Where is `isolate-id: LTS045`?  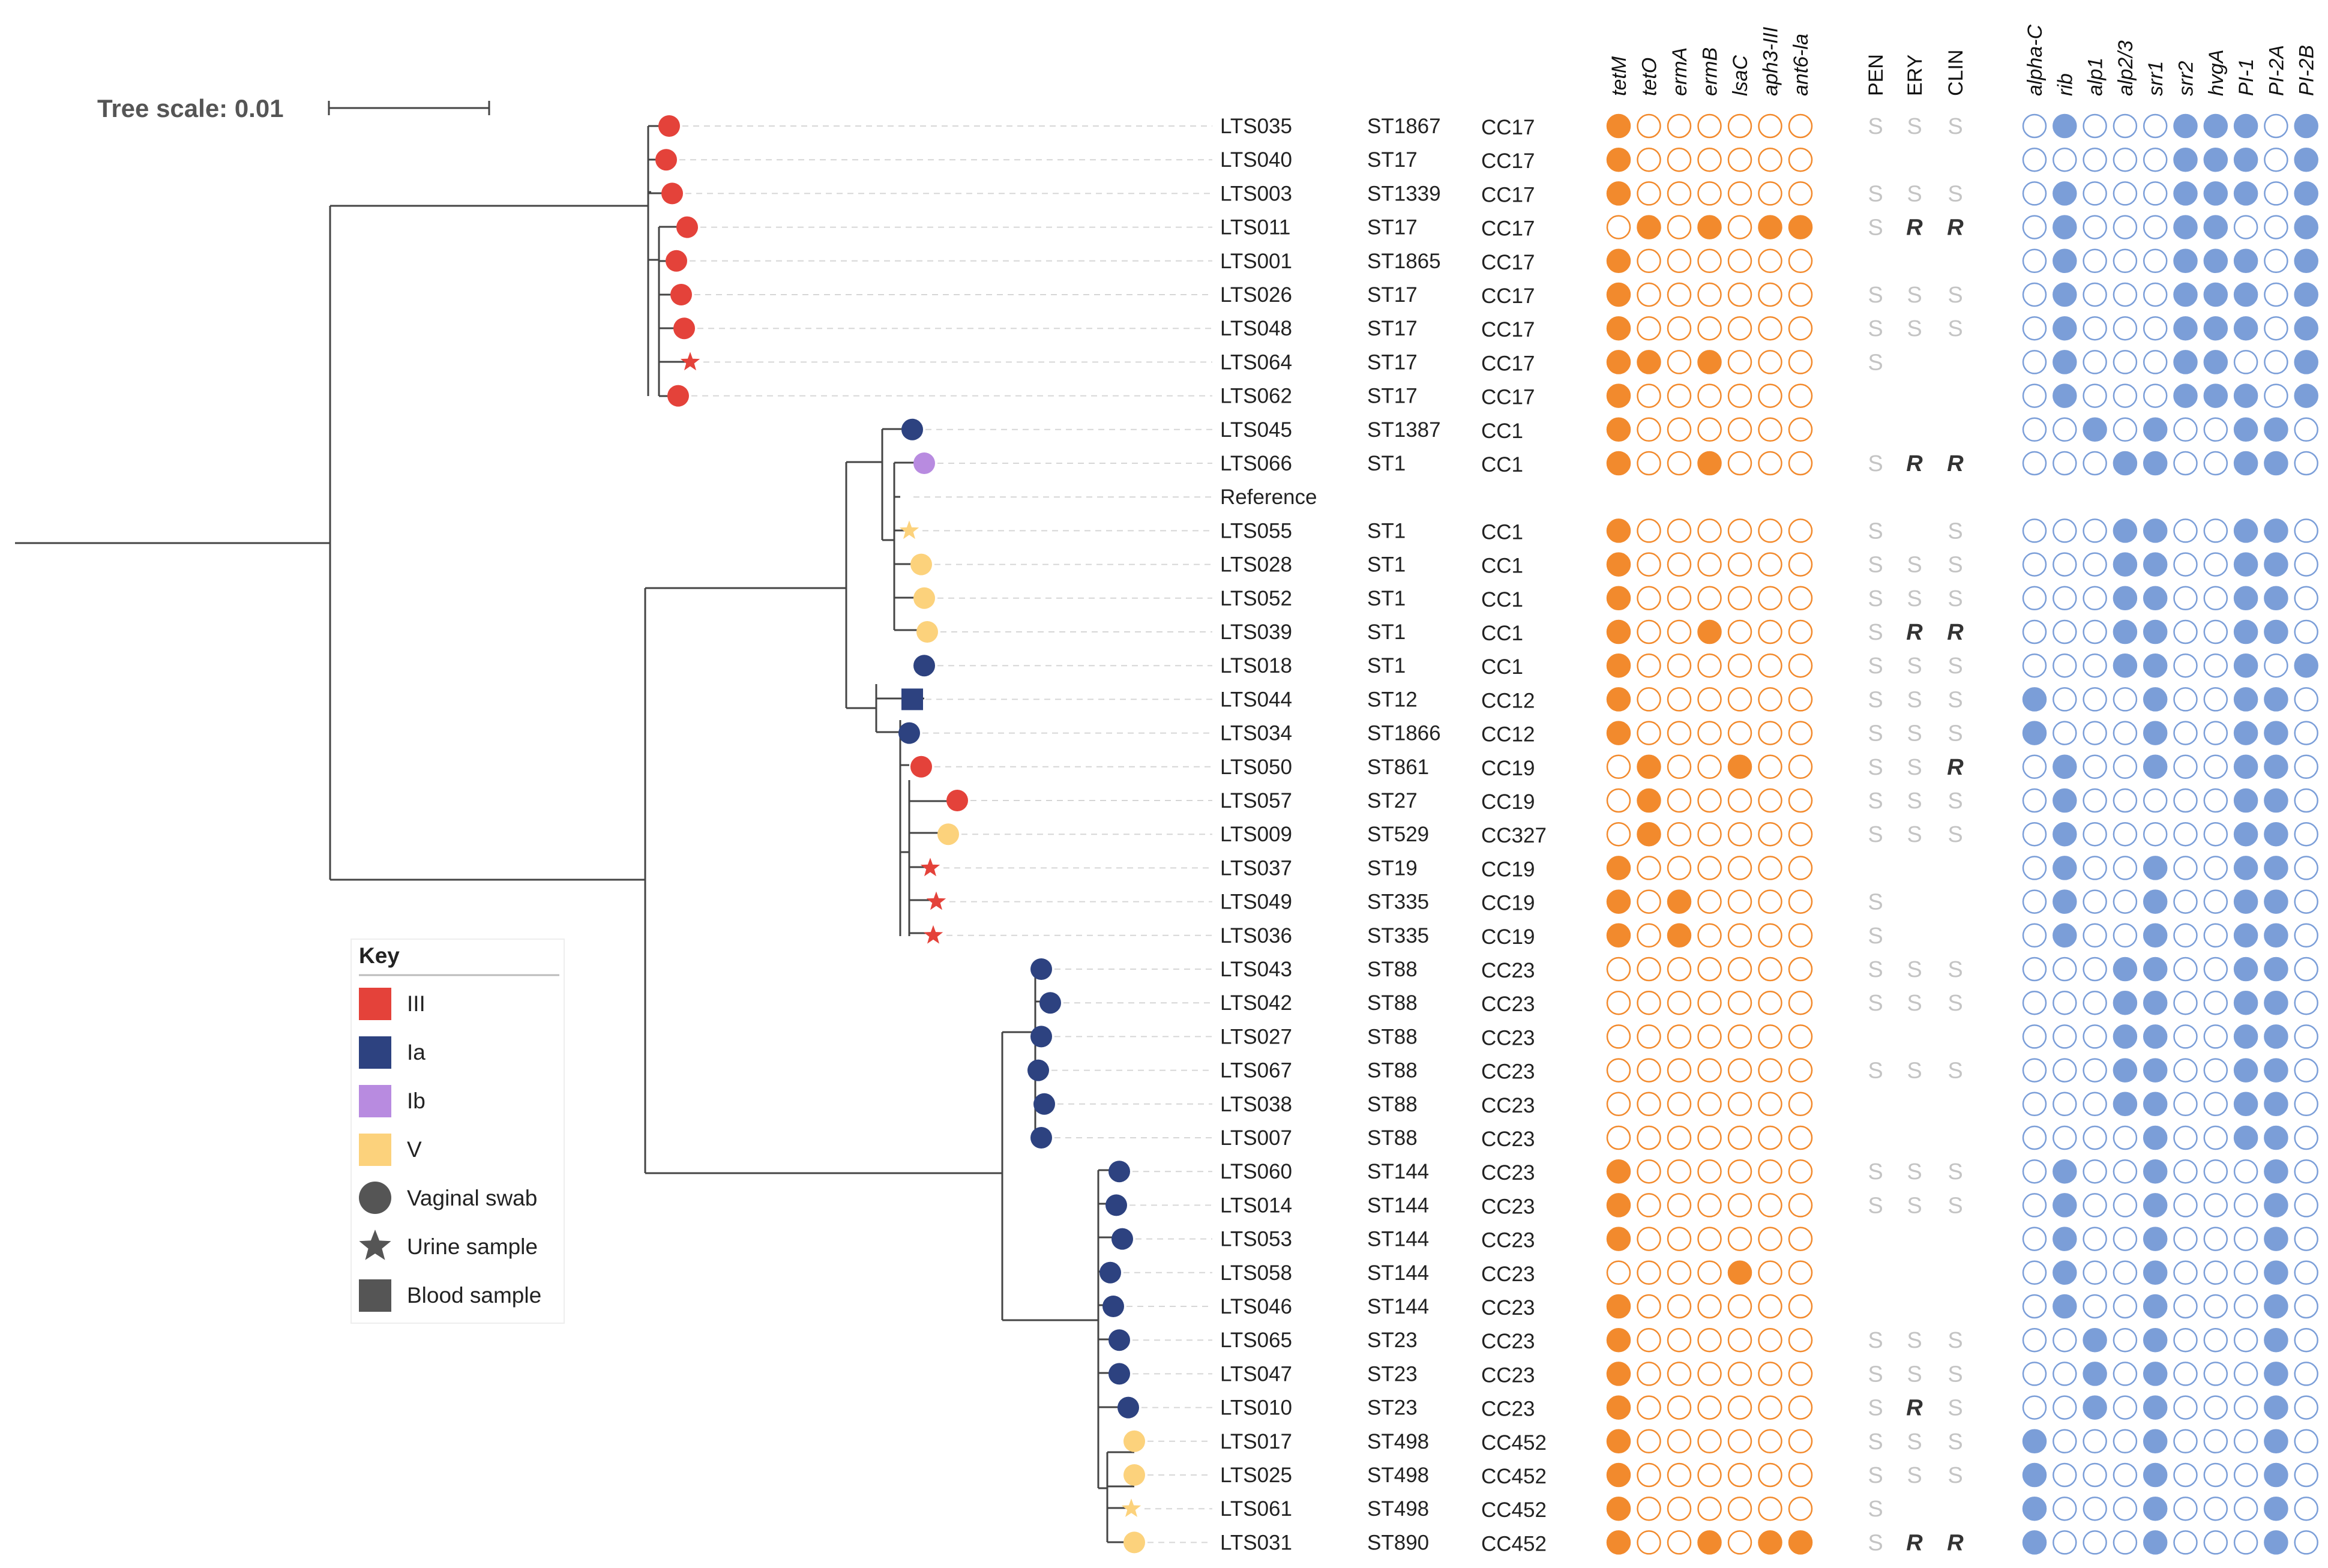
isolate-id: LTS045 is located at coordinates (1256, 430).